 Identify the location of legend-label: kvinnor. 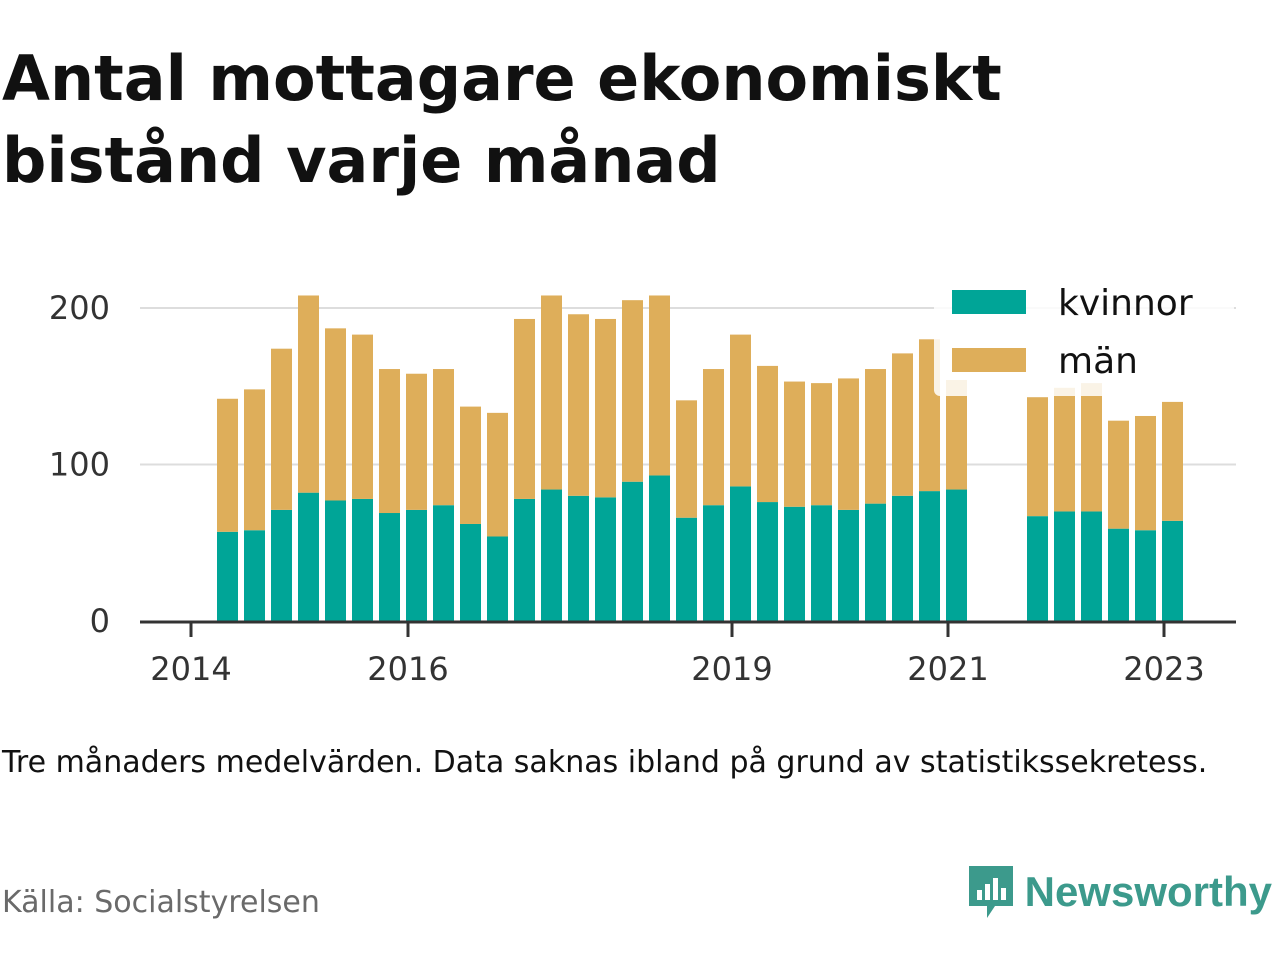
(1125, 303).